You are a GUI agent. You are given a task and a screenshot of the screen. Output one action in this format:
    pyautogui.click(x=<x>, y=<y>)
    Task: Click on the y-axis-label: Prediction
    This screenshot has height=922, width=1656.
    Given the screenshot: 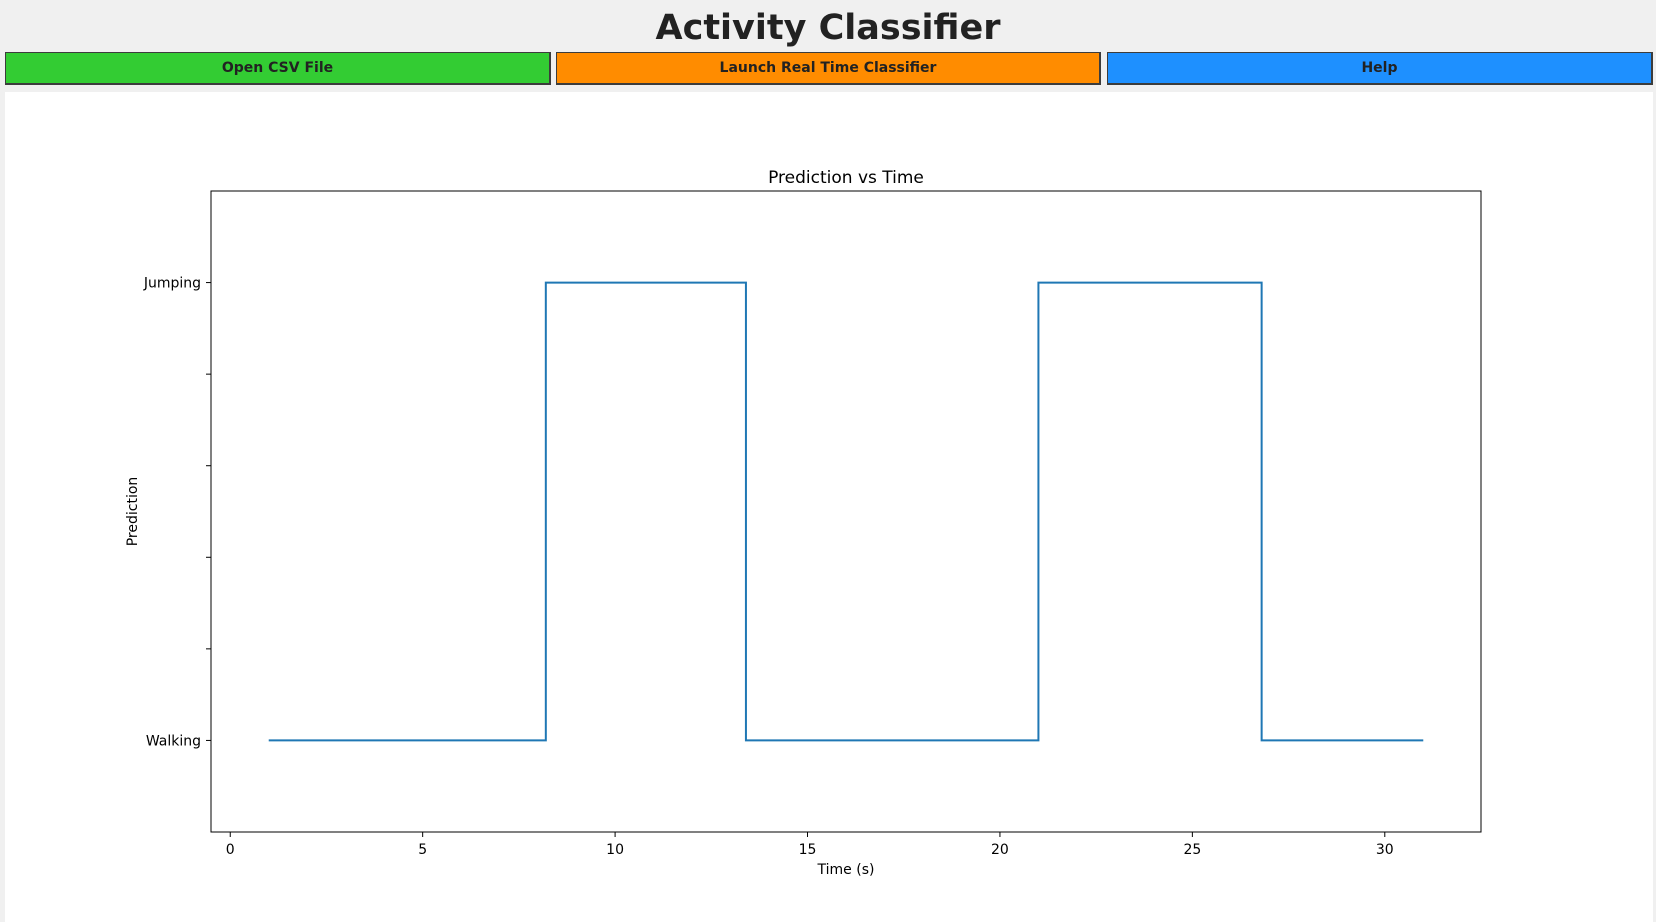 What is the action you would take?
    pyautogui.click(x=133, y=512)
    